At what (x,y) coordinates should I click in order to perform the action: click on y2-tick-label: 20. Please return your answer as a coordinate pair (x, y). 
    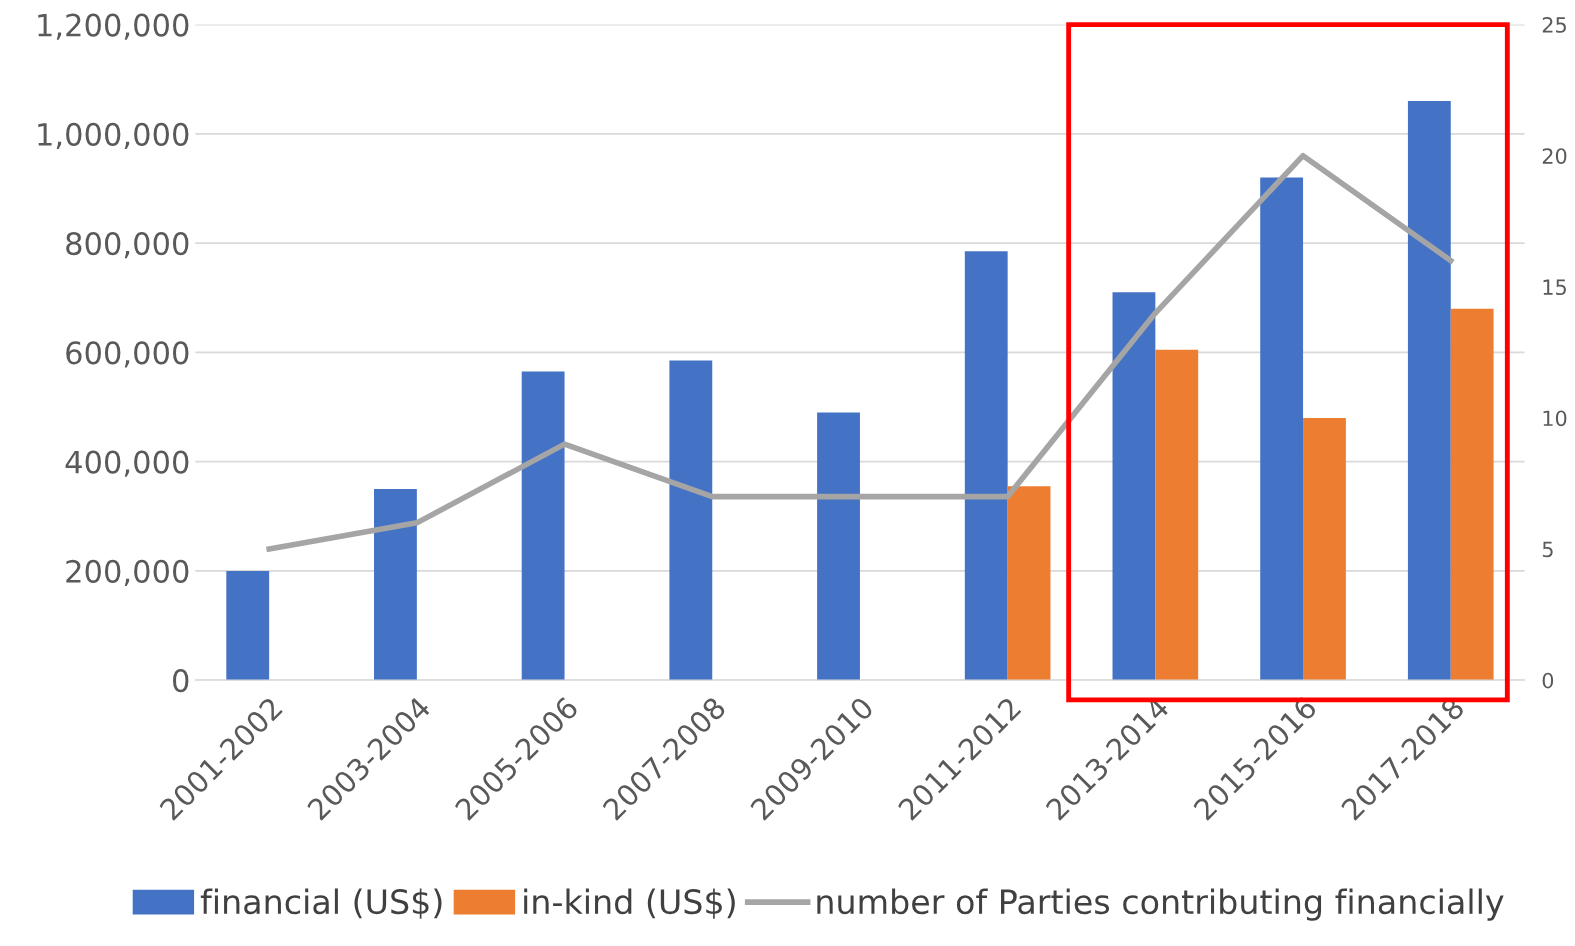
    Looking at the image, I should click on (1554, 156).